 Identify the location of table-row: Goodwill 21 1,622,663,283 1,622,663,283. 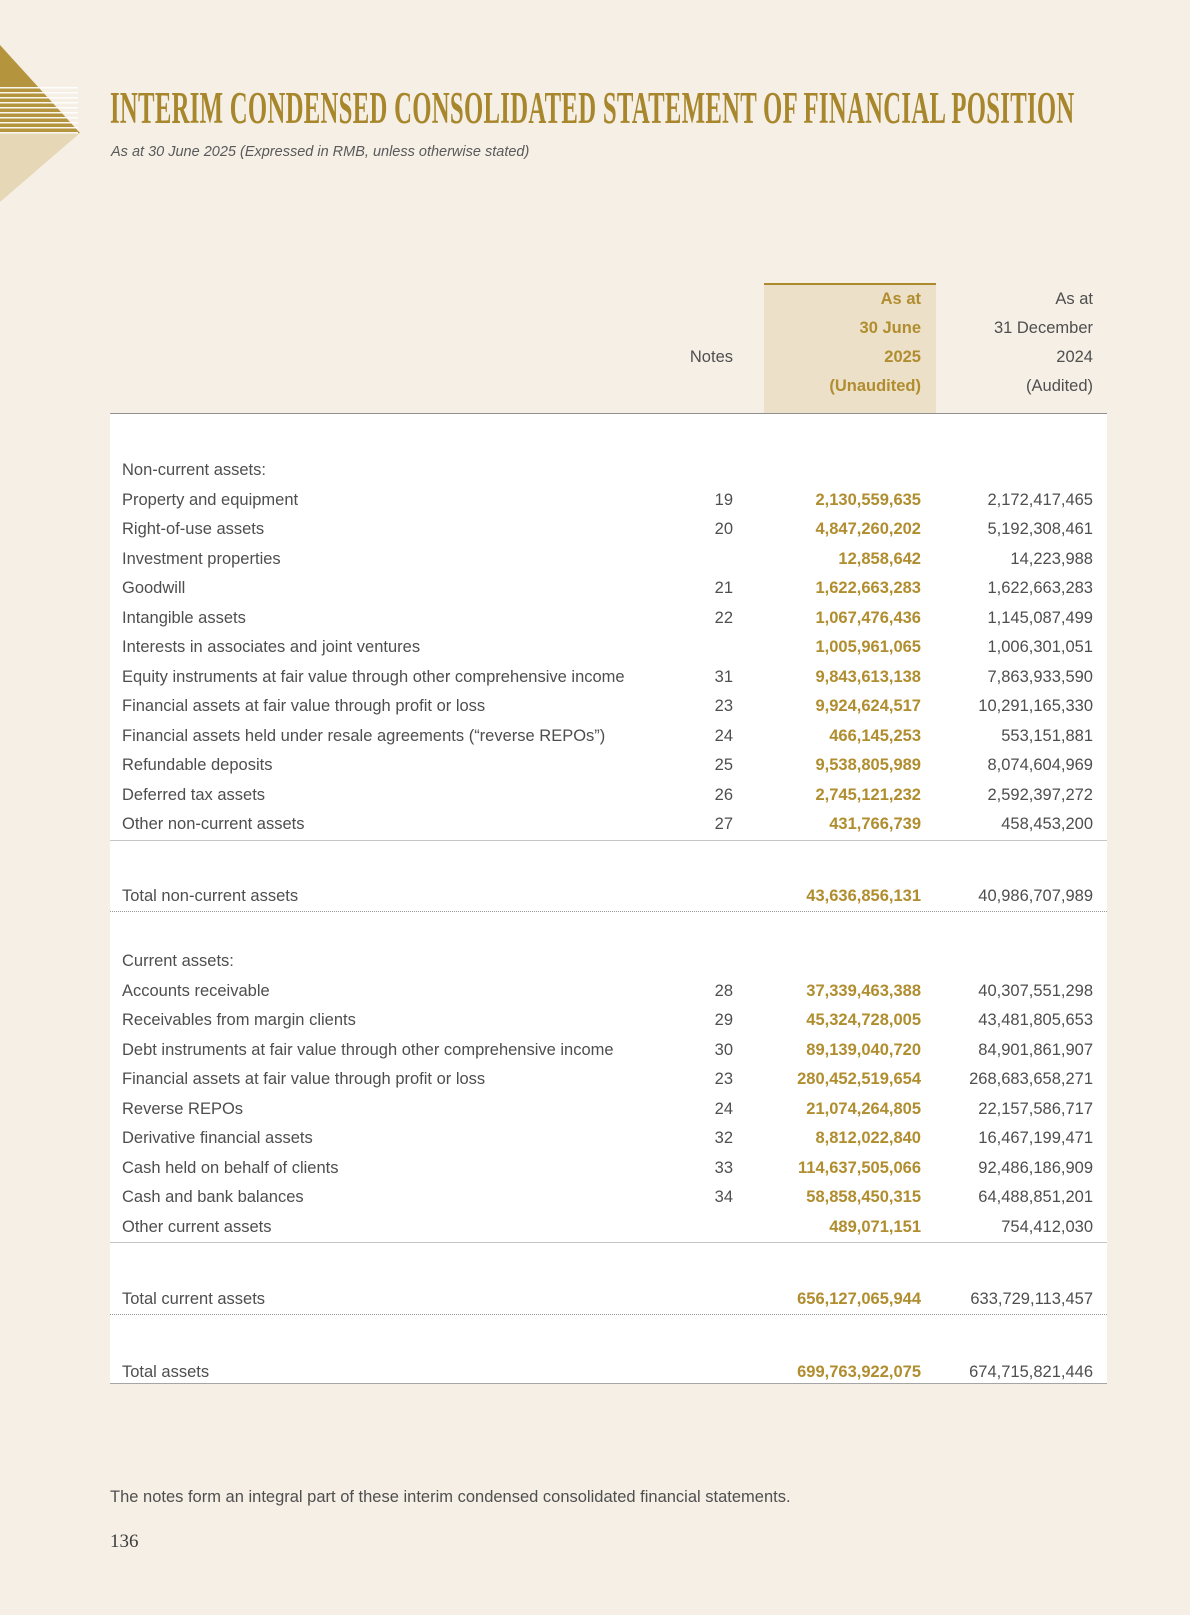
(608, 589).